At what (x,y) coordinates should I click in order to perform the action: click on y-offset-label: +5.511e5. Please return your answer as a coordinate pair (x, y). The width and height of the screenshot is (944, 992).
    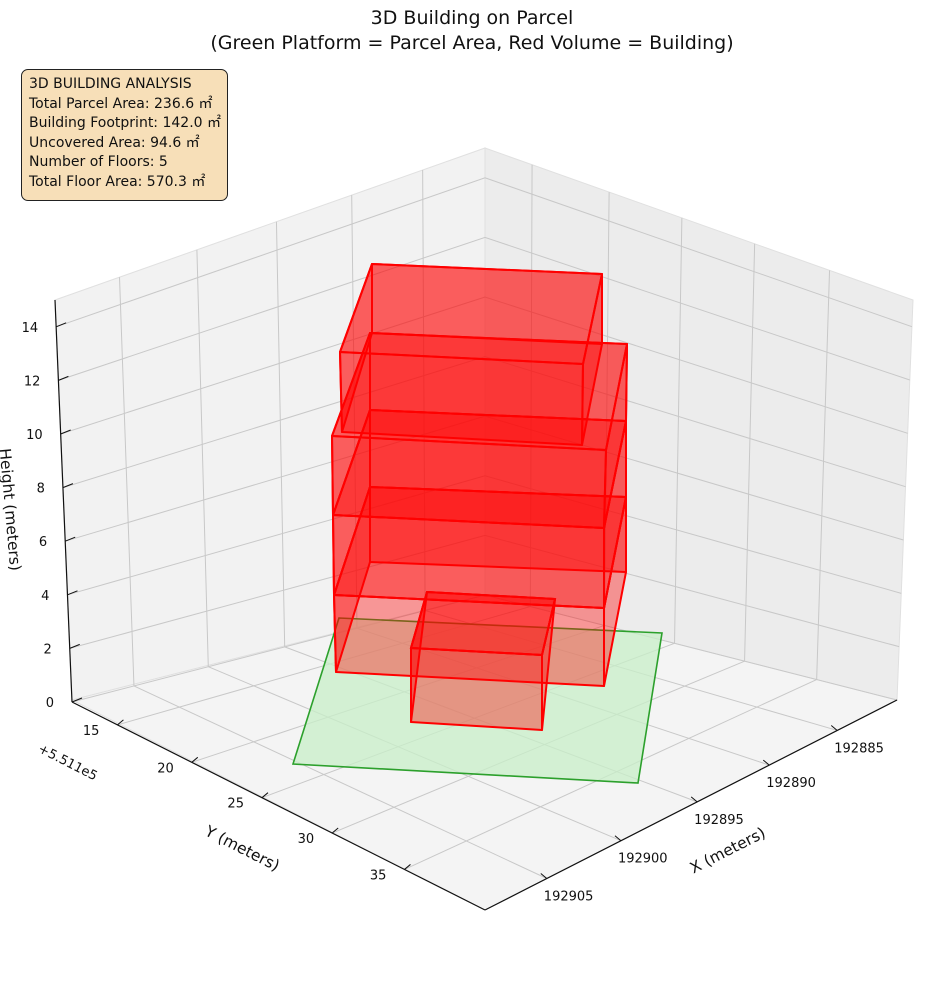
    Looking at the image, I should click on (67, 763).